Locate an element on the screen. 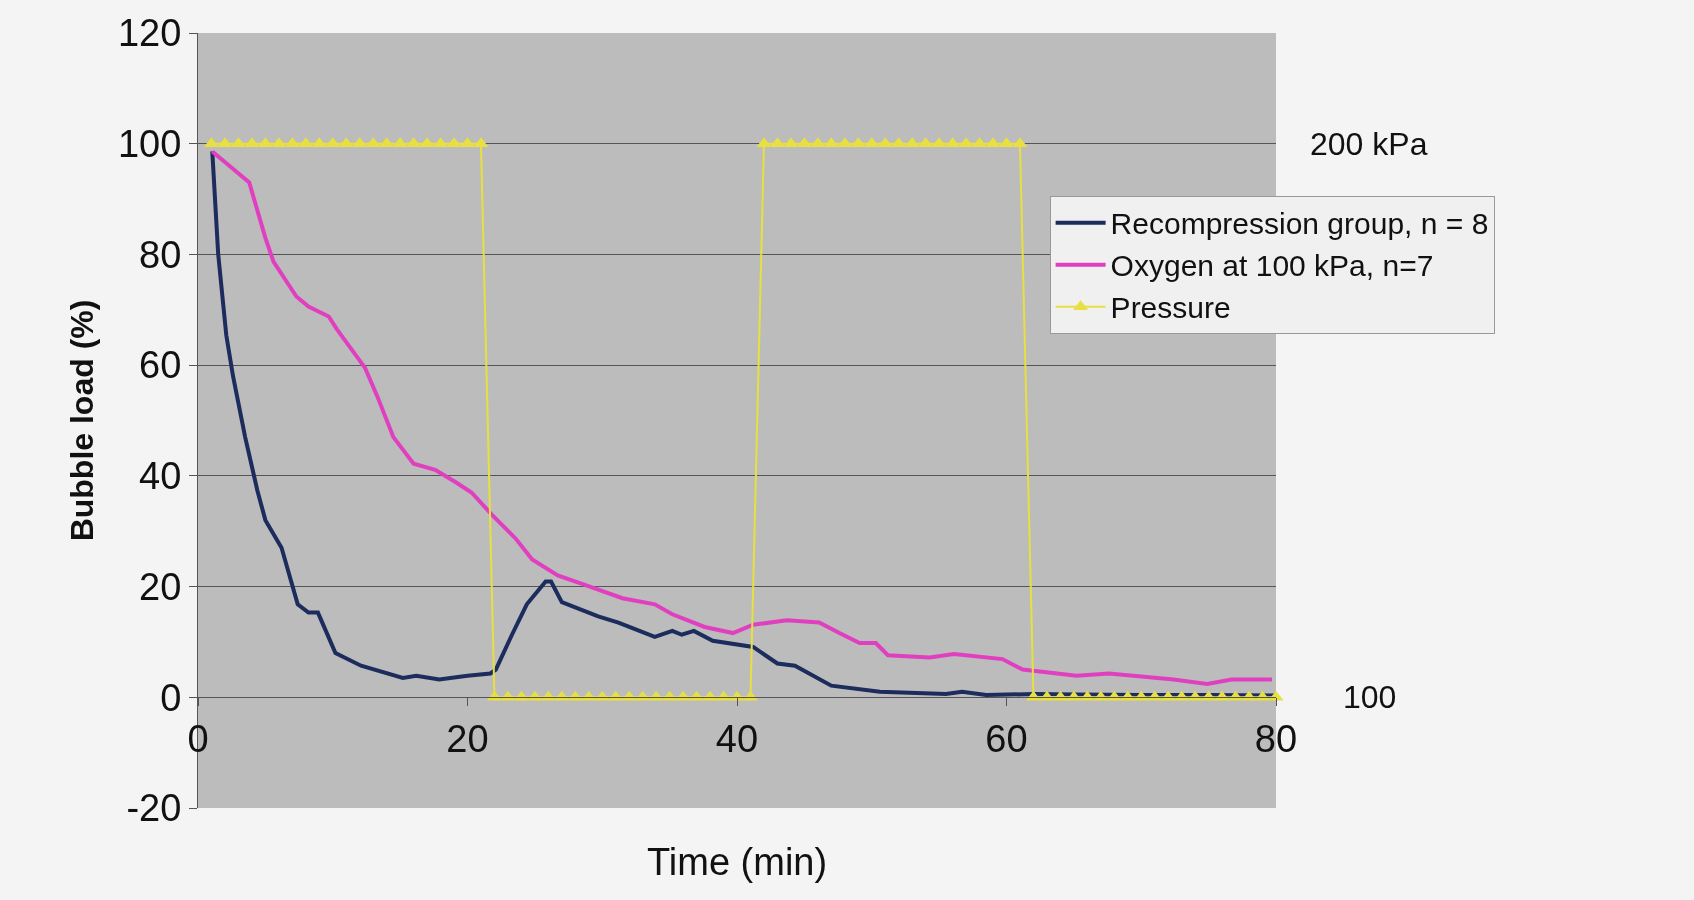 The height and width of the screenshot is (900, 1694). y-tick-label: 40 is located at coordinates (160, 476).